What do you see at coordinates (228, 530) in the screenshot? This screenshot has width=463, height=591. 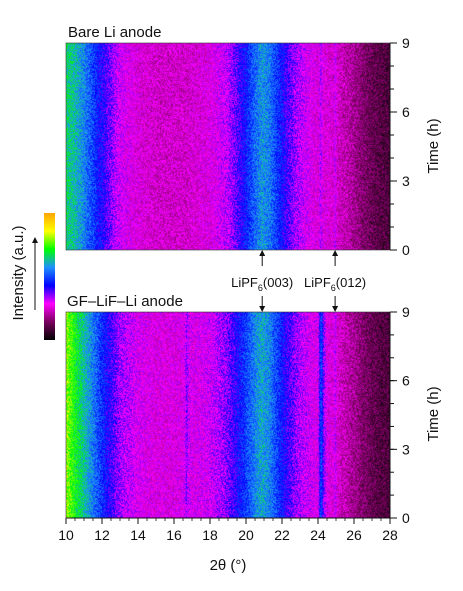 I see `x-axis: 10 12 14 16 18 20 22 24 26 28` at bounding box center [228, 530].